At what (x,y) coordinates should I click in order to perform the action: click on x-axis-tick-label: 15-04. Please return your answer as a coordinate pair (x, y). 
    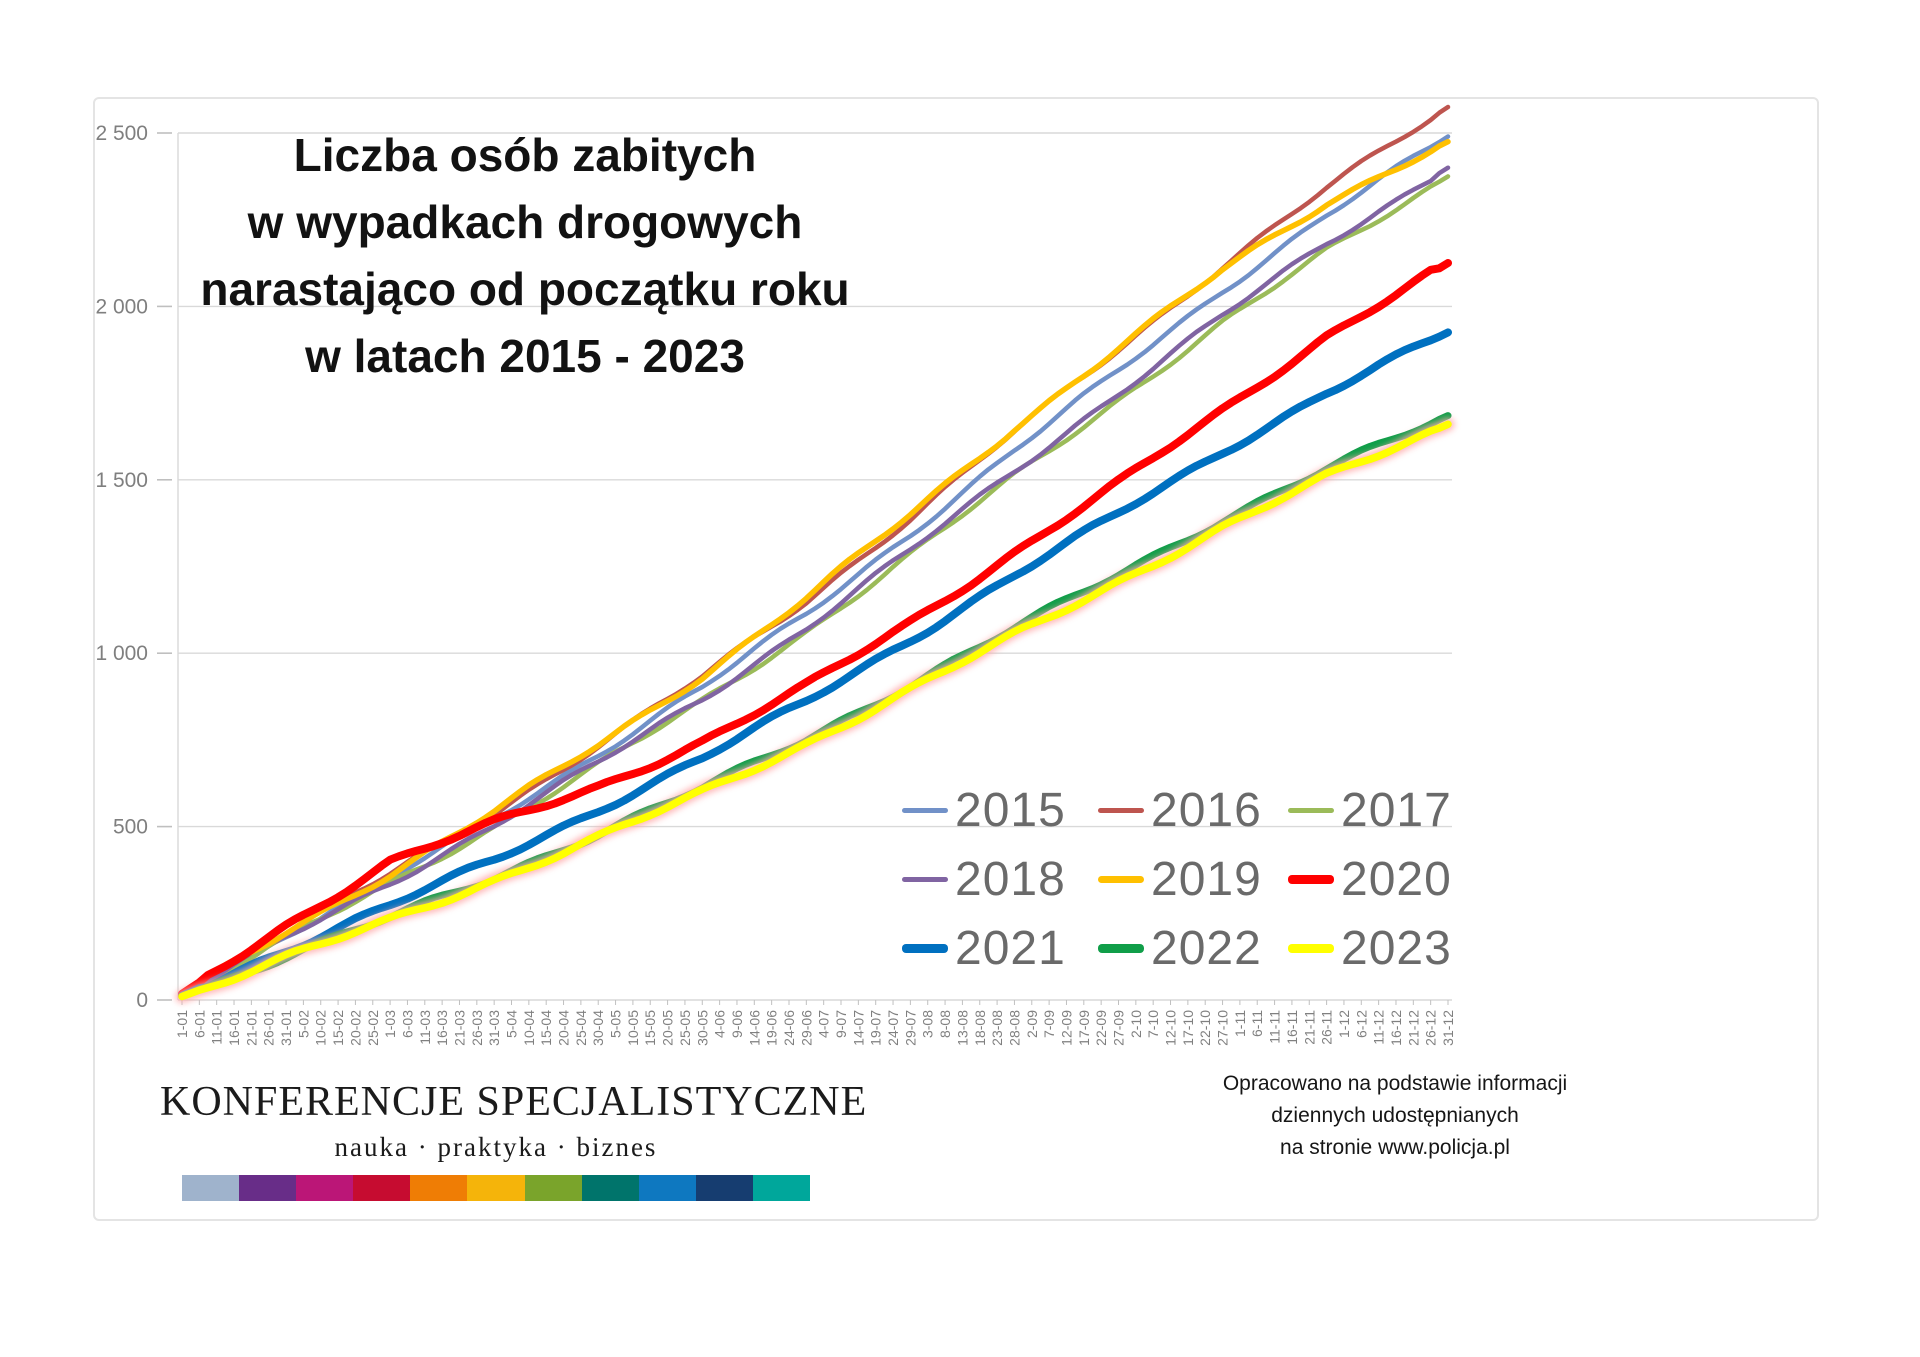
    Looking at the image, I should click on (546, 1028).